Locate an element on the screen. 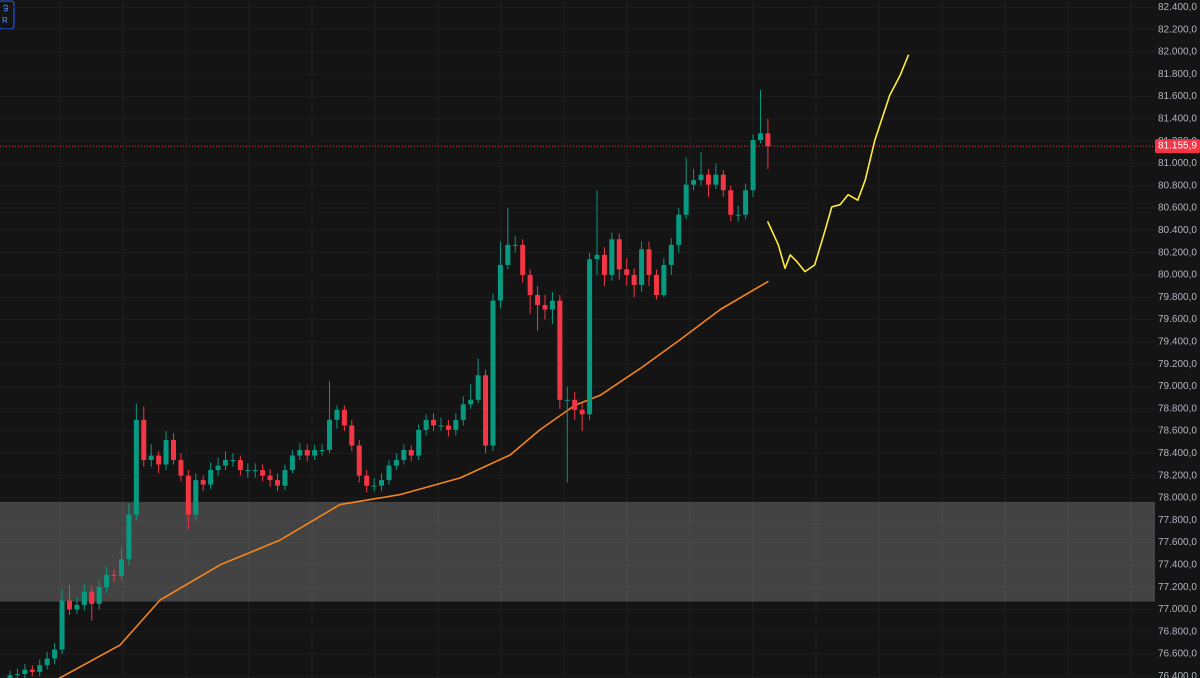  y-tick-label: 77.600,0 is located at coordinates (1177, 542).